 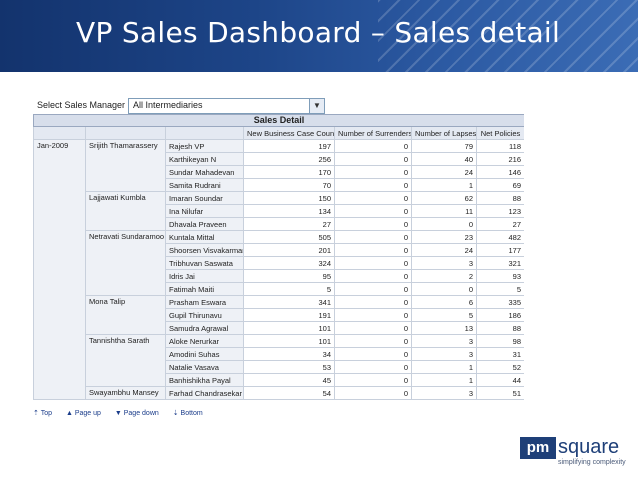 What do you see at coordinates (125, 315) in the screenshot?
I see `manager-cell: Mona Talip` at bounding box center [125, 315].